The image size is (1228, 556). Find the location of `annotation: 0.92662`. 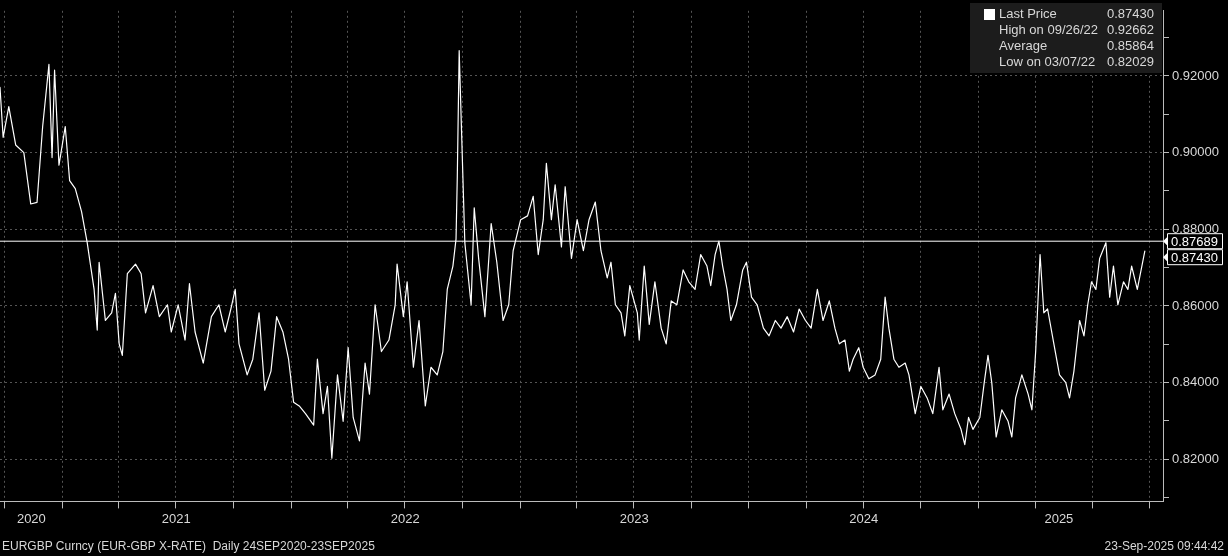

annotation: 0.92662 is located at coordinates (1130, 30).